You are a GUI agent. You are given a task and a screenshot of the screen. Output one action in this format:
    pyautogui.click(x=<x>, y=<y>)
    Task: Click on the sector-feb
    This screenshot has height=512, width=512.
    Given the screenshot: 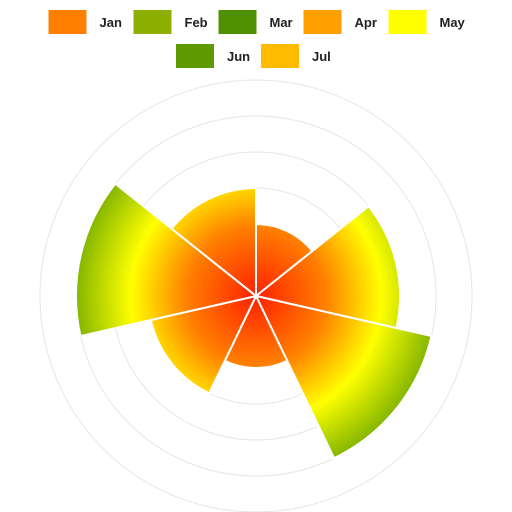 What is the action you would take?
    pyautogui.click(x=327, y=267)
    